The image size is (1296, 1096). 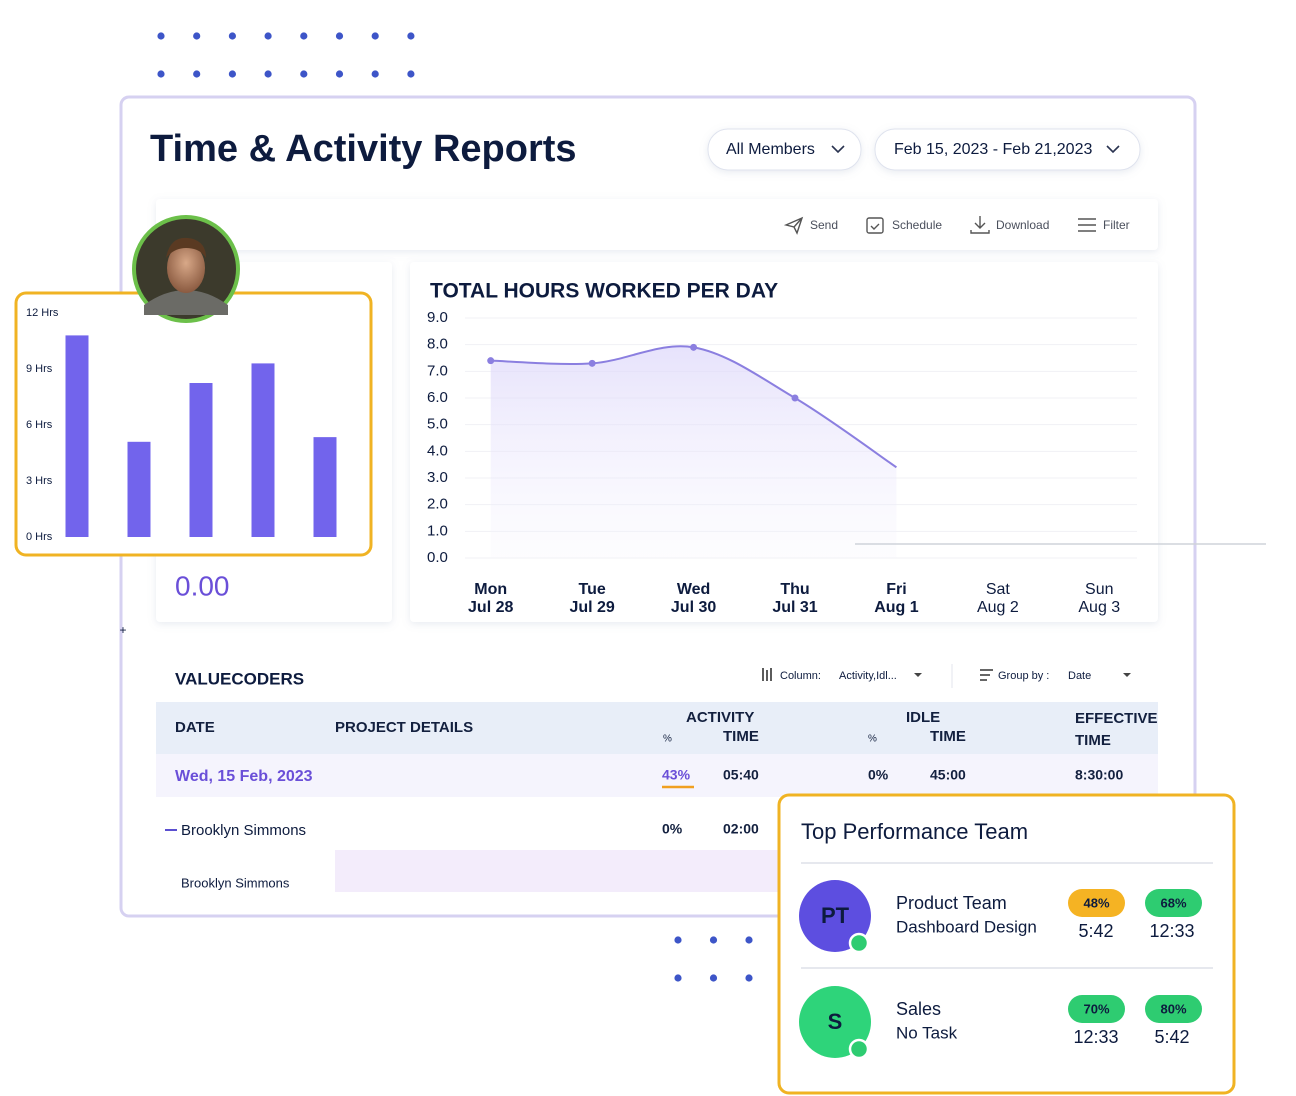 What do you see at coordinates (1079, 676) in the screenshot?
I see `group-select: Date` at bounding box center [1079, 676].